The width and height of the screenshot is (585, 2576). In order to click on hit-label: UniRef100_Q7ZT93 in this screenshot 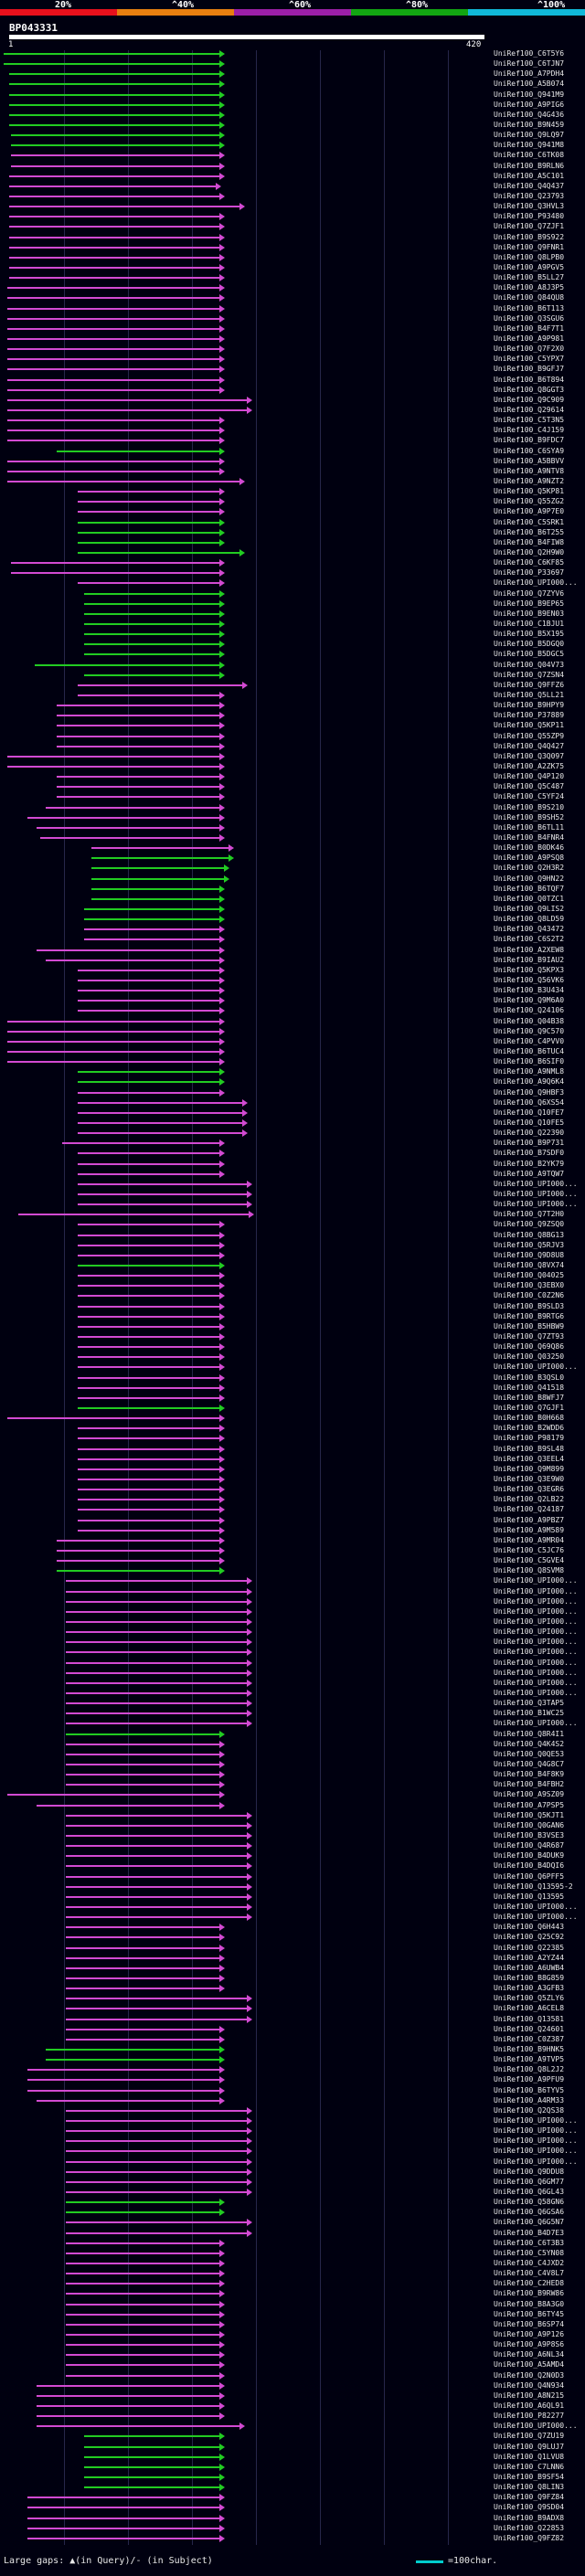, I will do `click(530, 1336)`.